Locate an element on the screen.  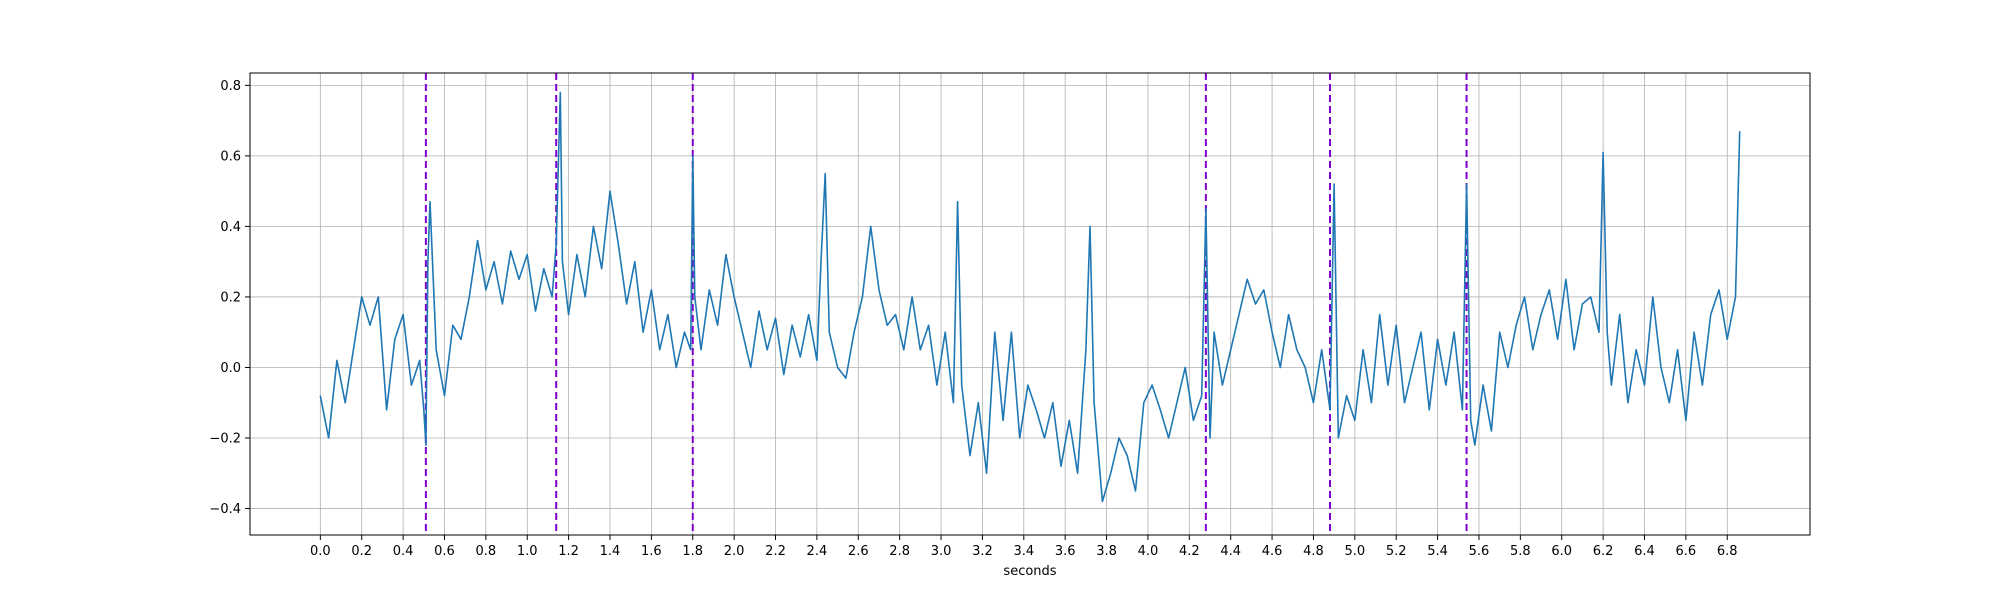
x-tick-label: 2.2 is located at coordinates (775, 551).